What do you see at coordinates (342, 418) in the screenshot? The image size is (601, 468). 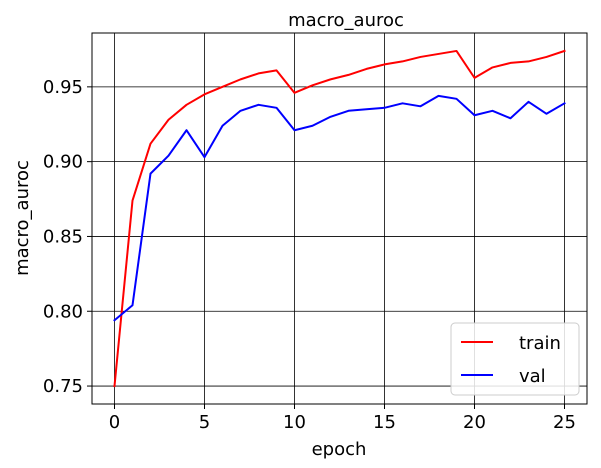 I see `x-axis: 0 5 10 15 20 25` at bounding box center [342, 418].